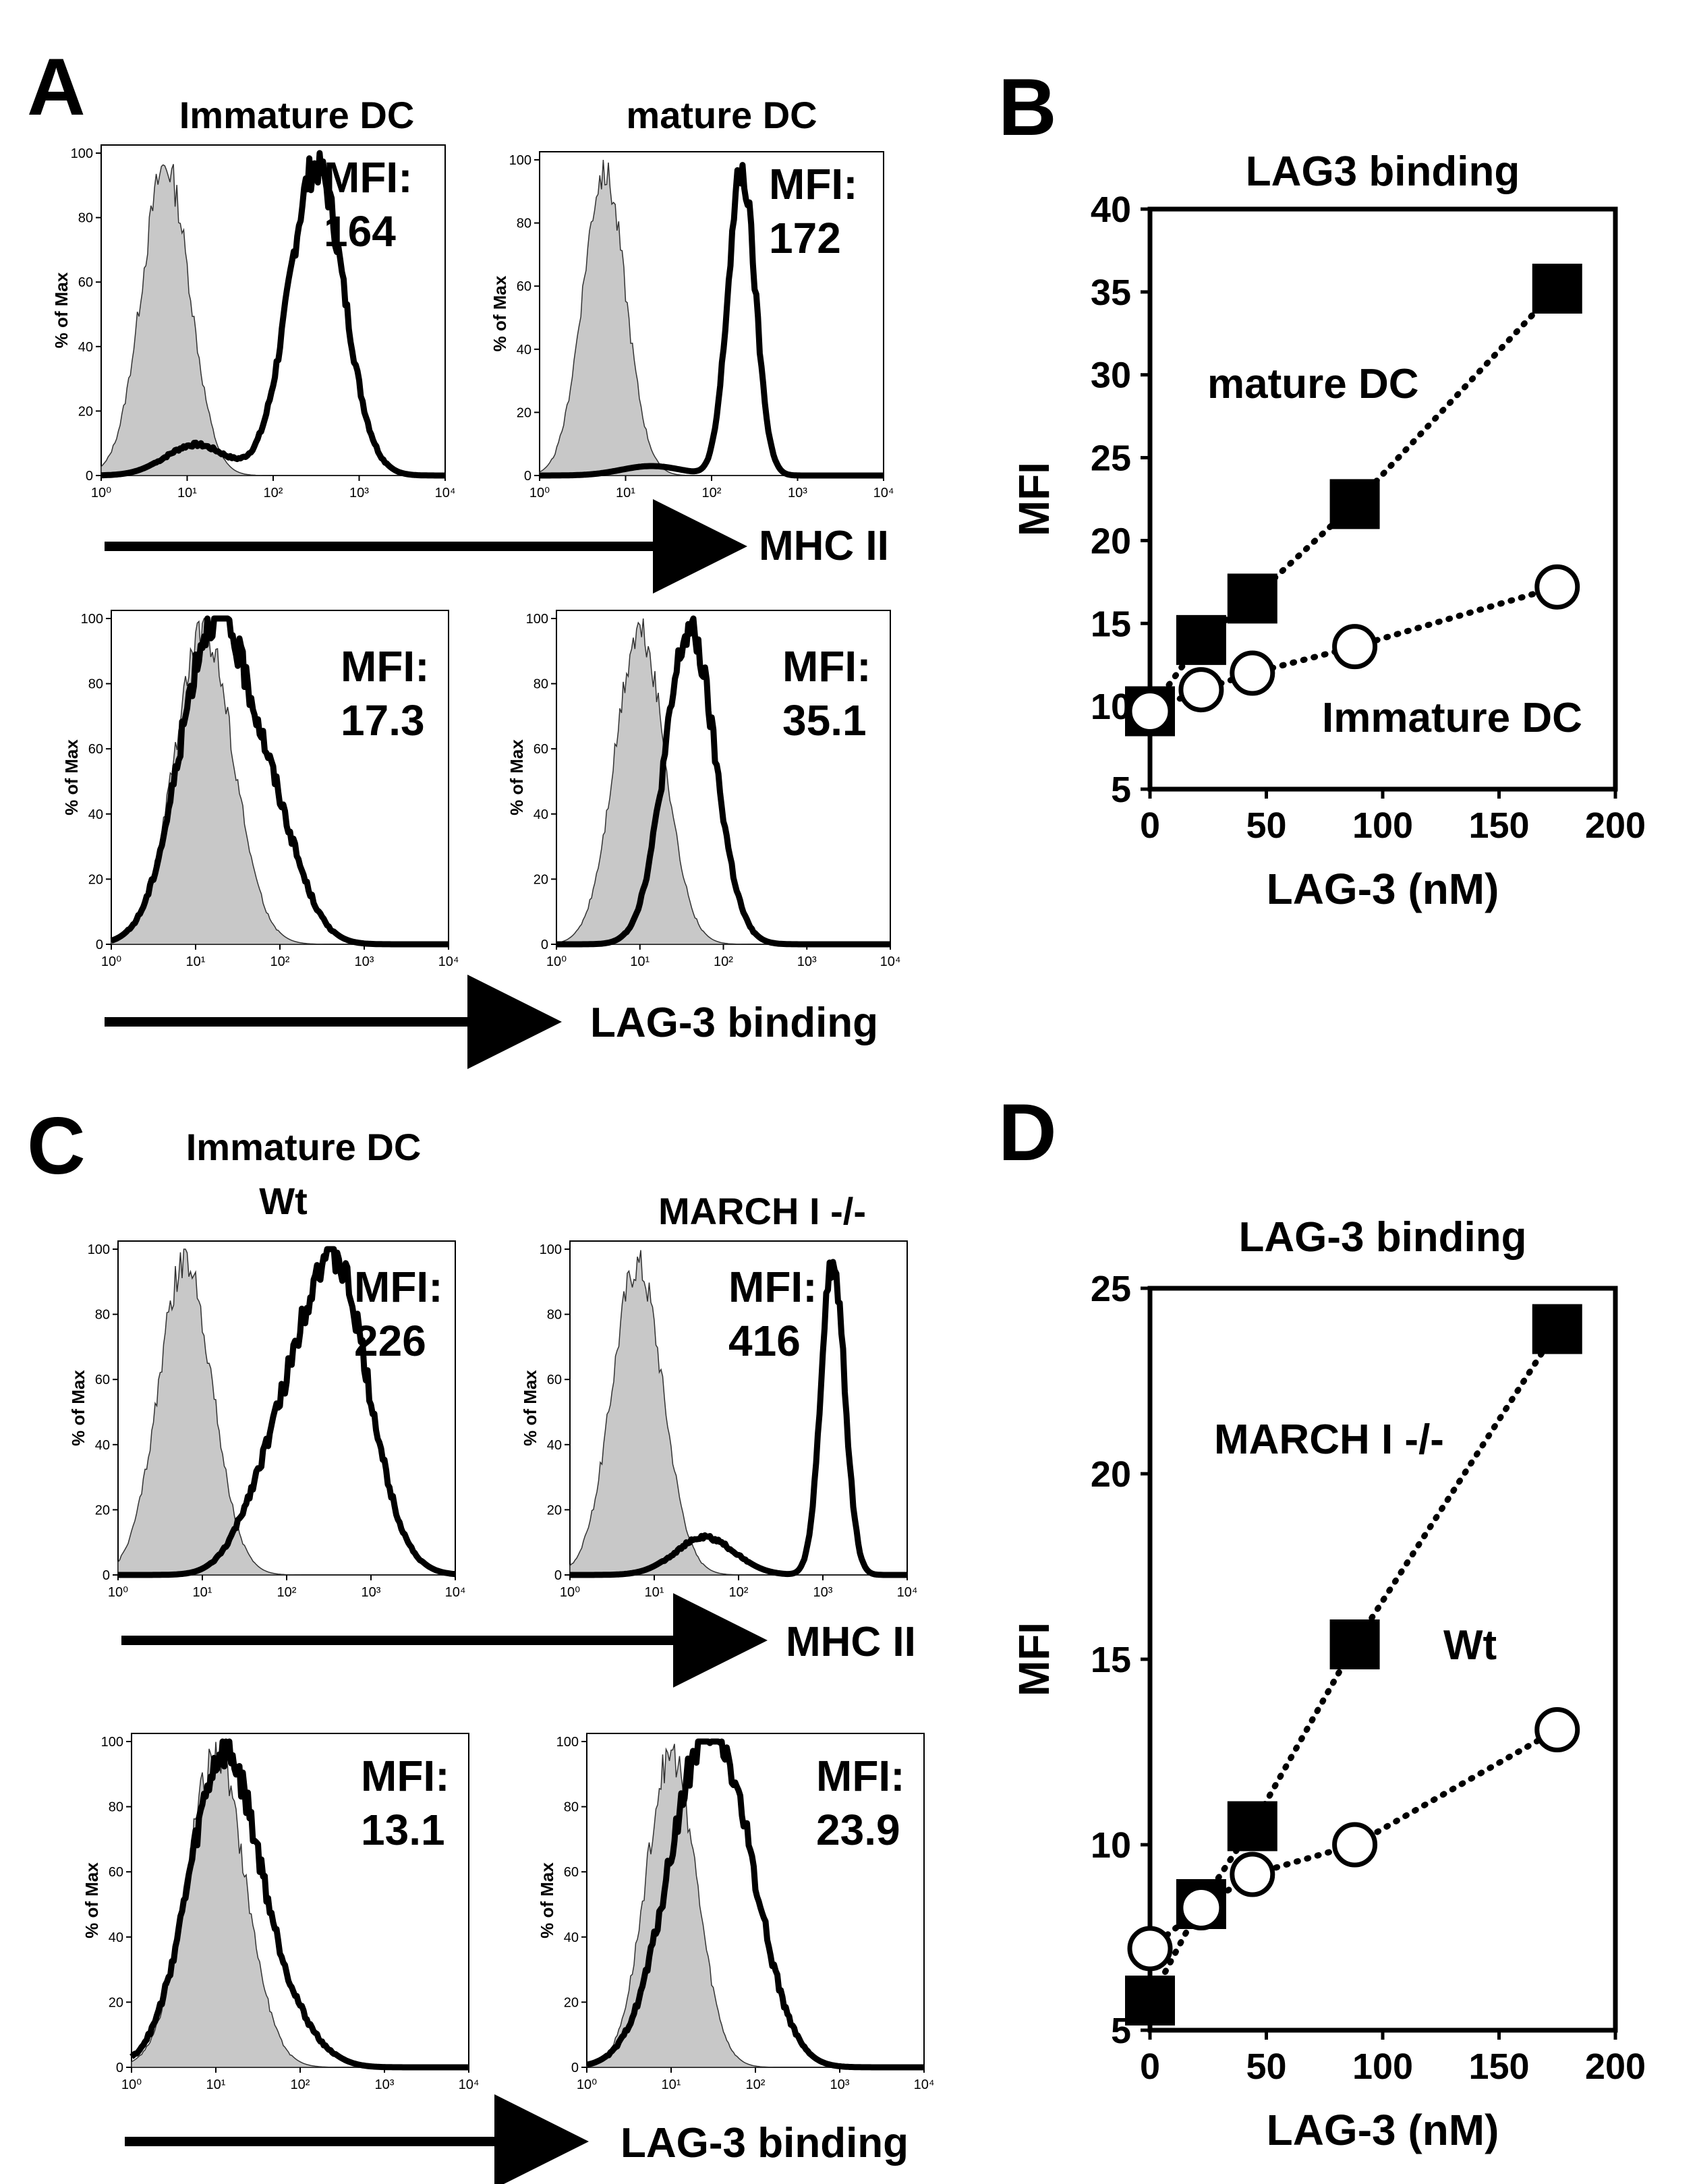 Image resolution: width=1697 pixels, height=2184 pixels. I want to click on y-tick-label: 25, so click(1111, 458).